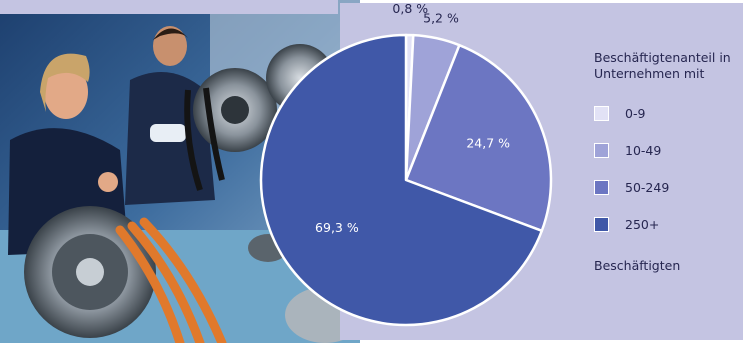 Image resolution: width=745 pixels, height=343 pixels. Describe the element at coordinates (66, 92) in the screenshot. I see `worker-front-head` at that location.